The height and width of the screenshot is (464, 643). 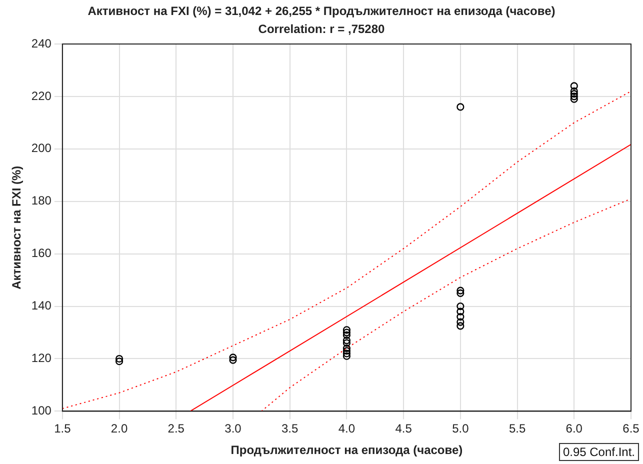 I want to click on y-tick-label: 120, so click(x=41, y=358).